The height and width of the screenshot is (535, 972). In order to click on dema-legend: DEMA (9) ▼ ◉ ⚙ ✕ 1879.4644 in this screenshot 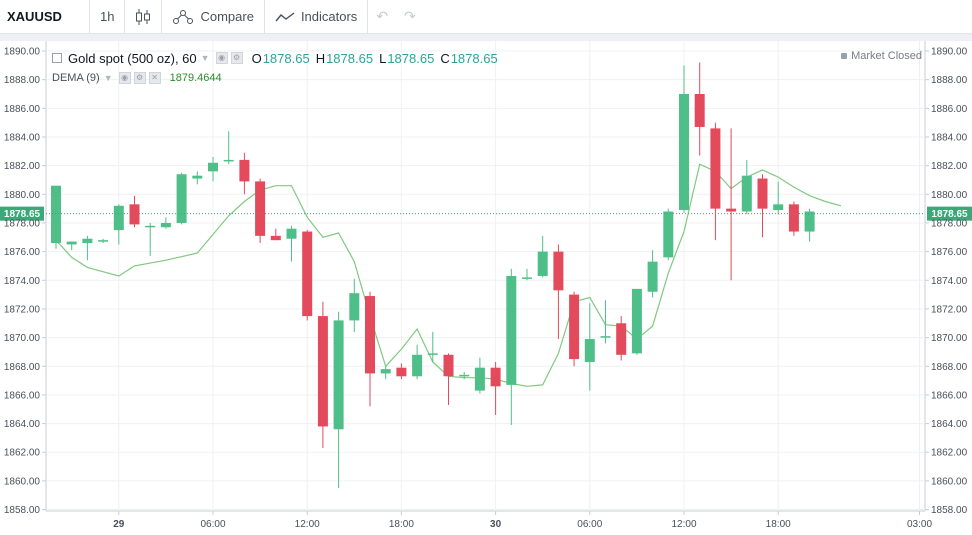, I will do `click(275, 78)`.